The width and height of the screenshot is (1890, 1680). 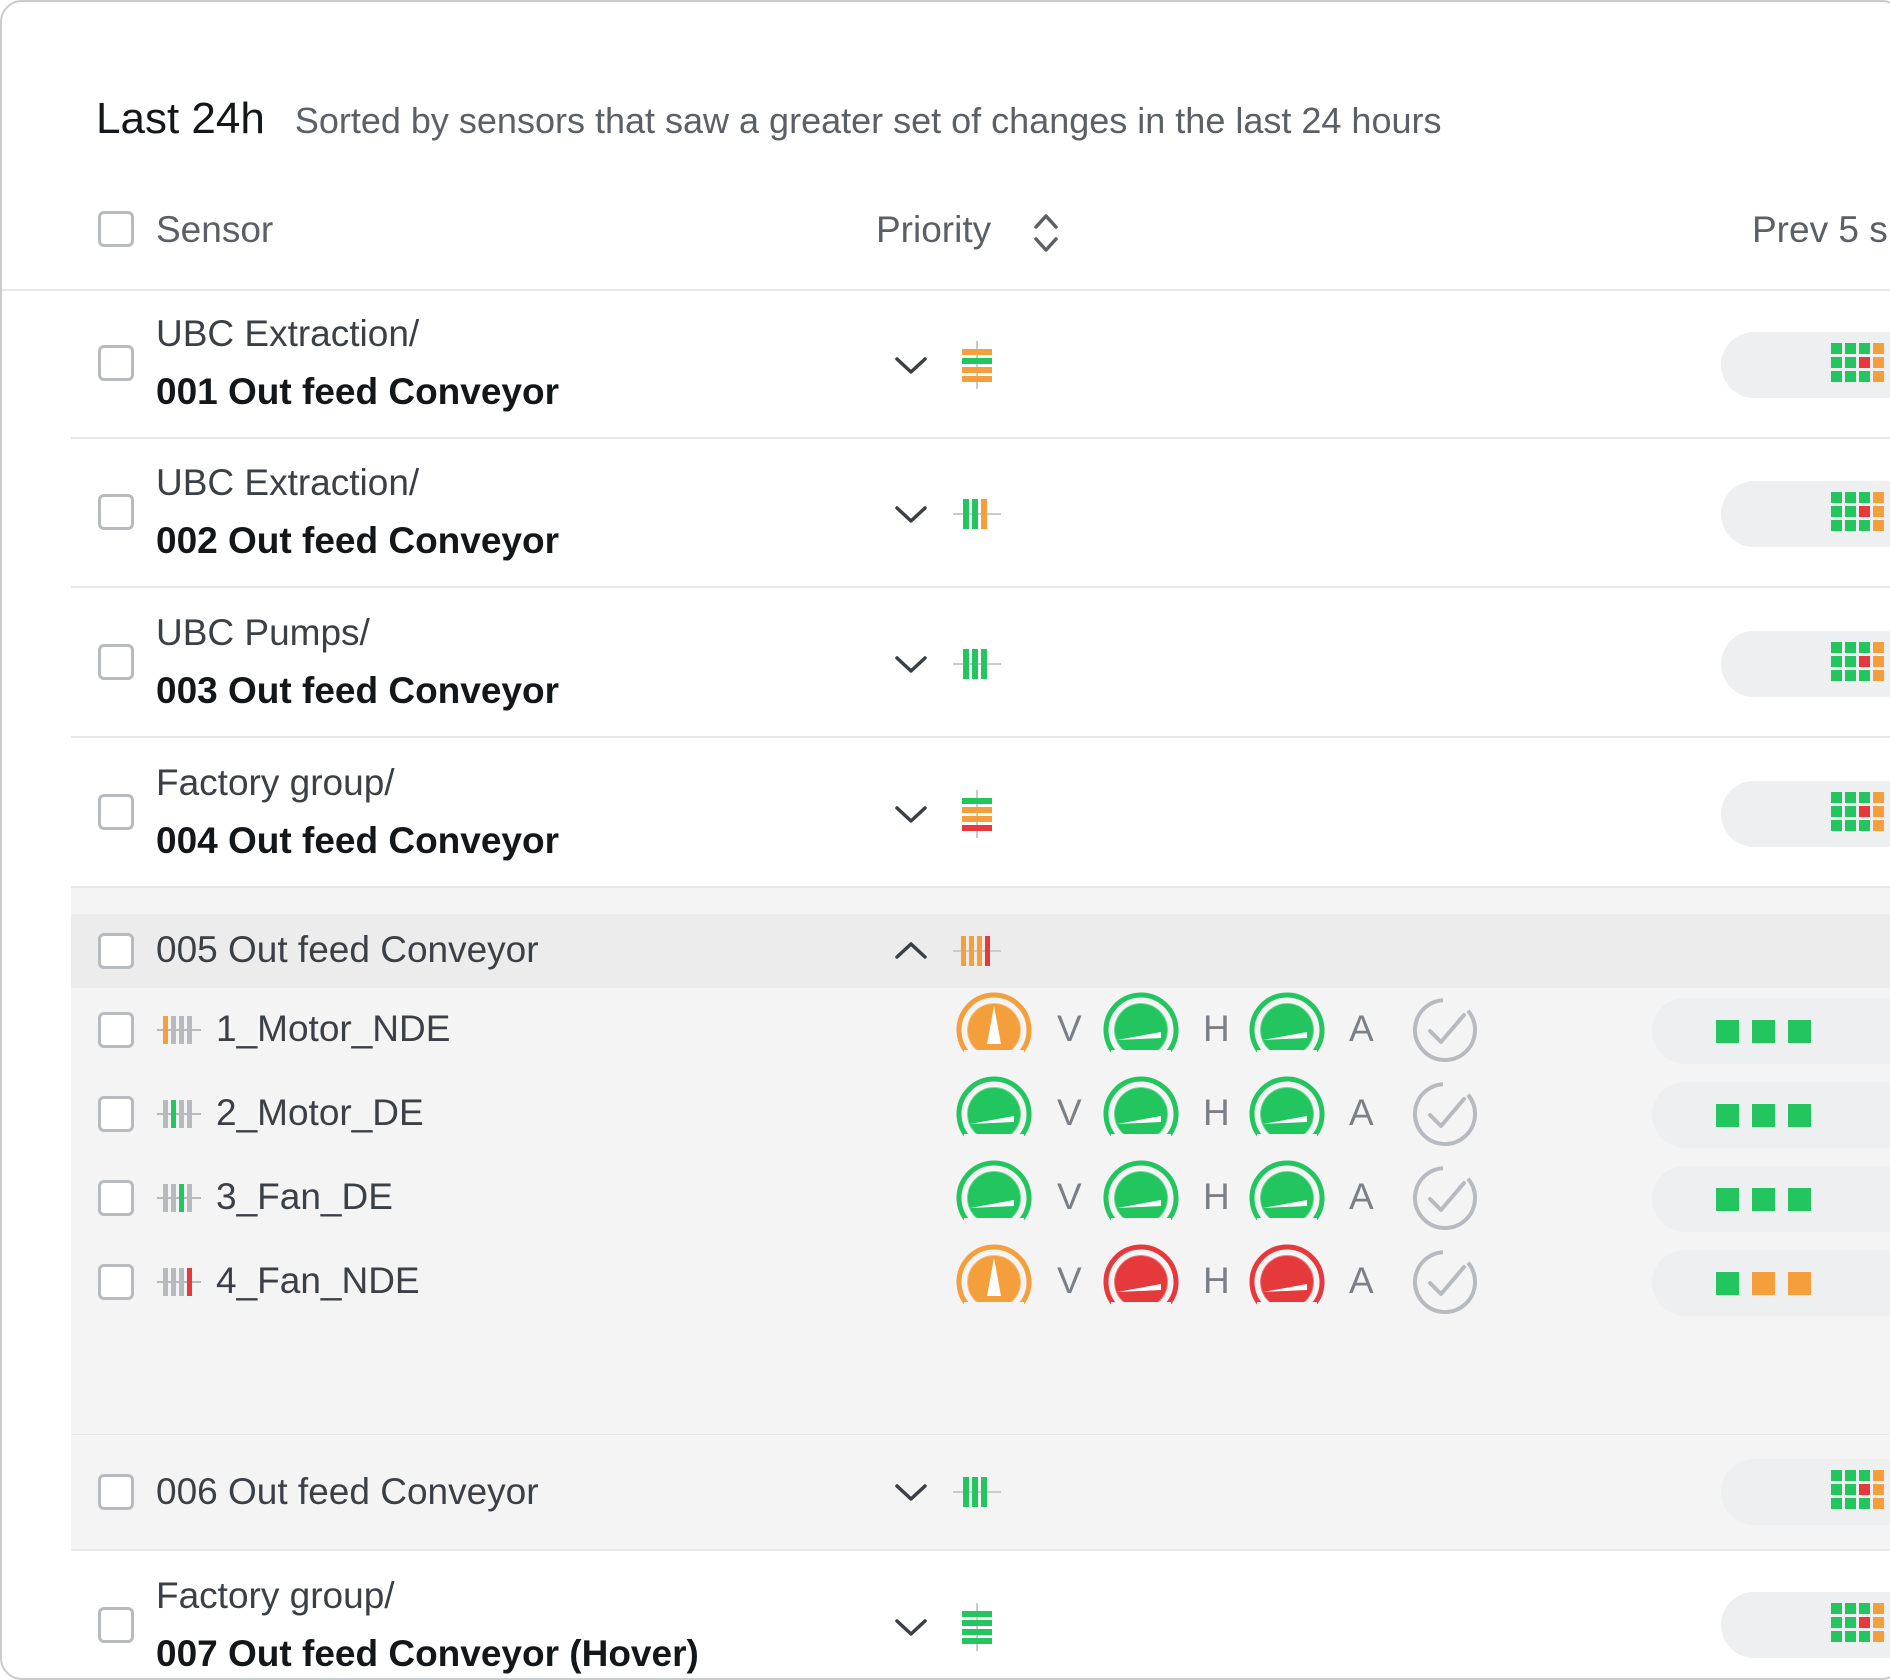 I want to click on sensor-label: 3_Fan_DE, so click(x=304, y=1196).